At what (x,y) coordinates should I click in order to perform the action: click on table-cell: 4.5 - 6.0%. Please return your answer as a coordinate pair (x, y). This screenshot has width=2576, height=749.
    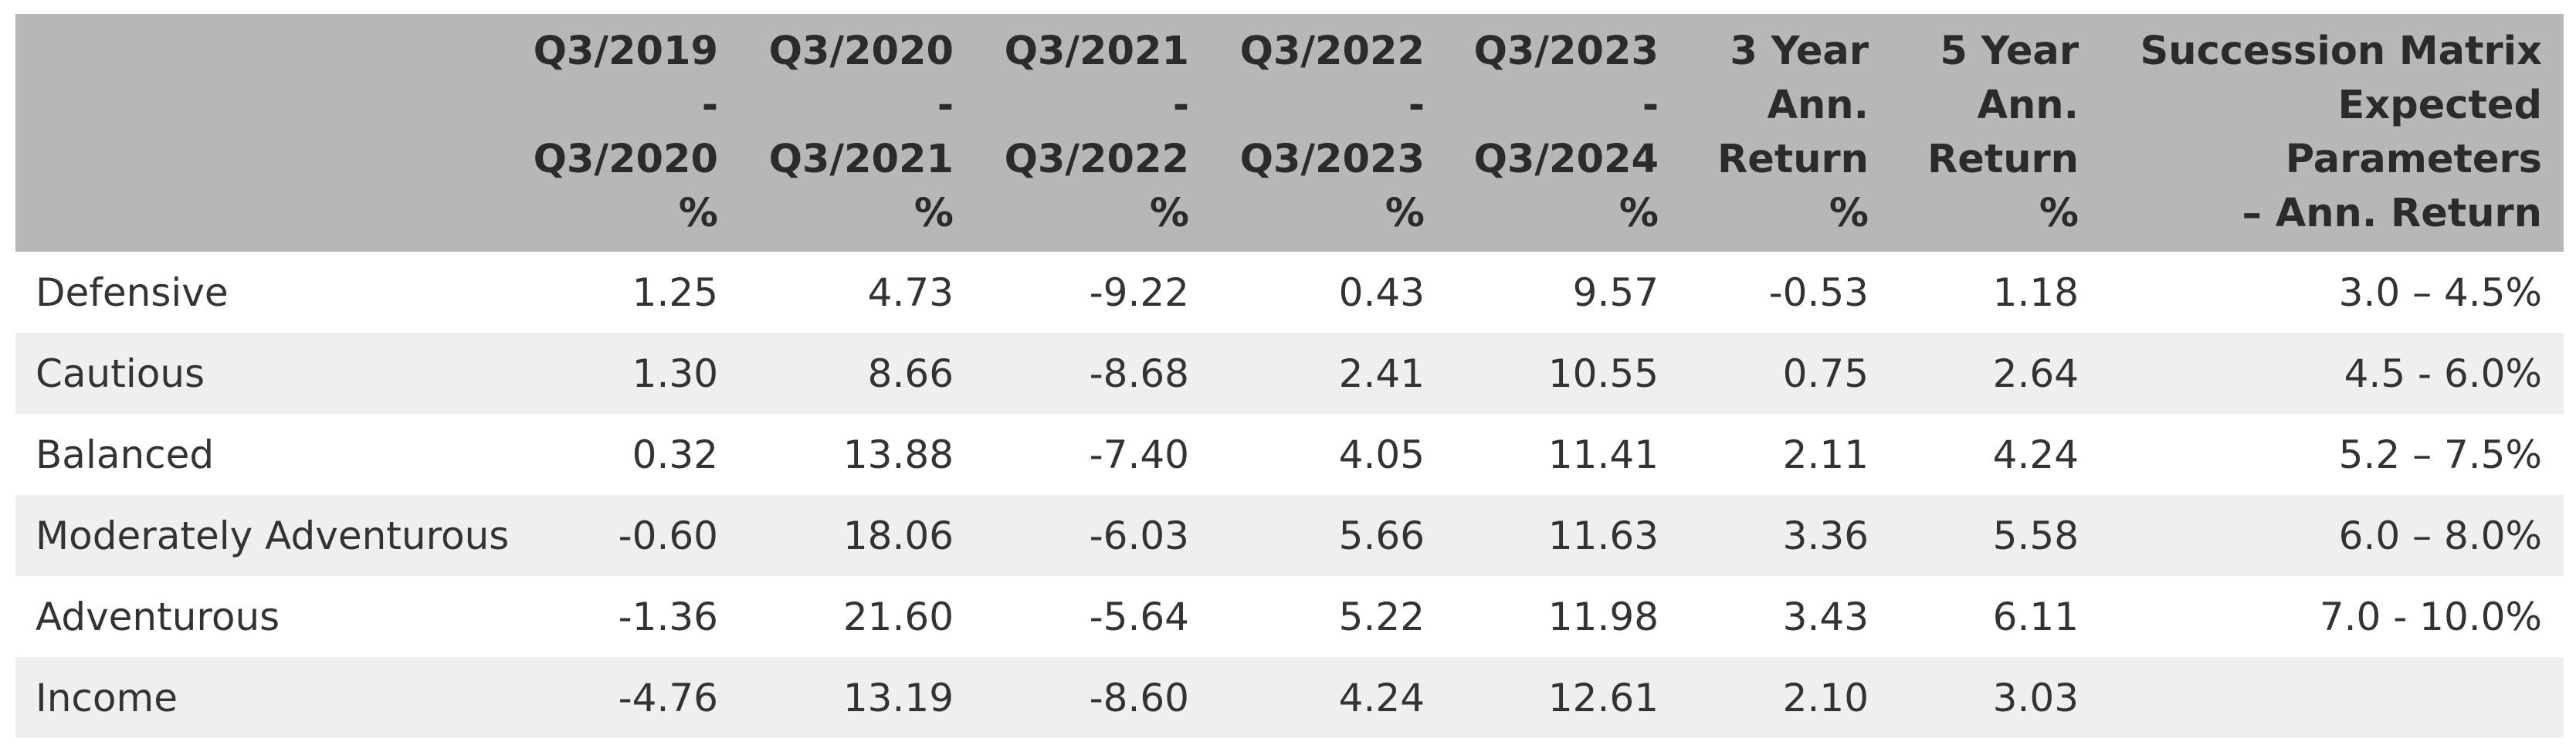
    Looking at the image, I should click on (2443, 373).